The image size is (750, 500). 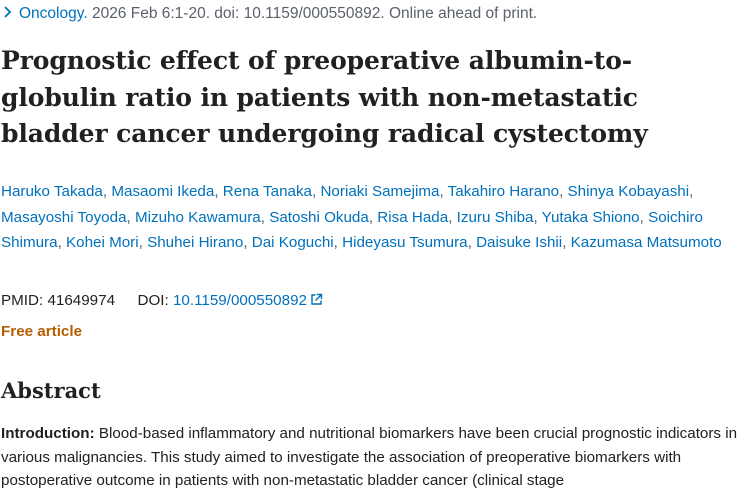 What do you see at coordinates (153, 300) in the screenshot?
I see `doi-label: DOI:` at bounding box center [153, 300].